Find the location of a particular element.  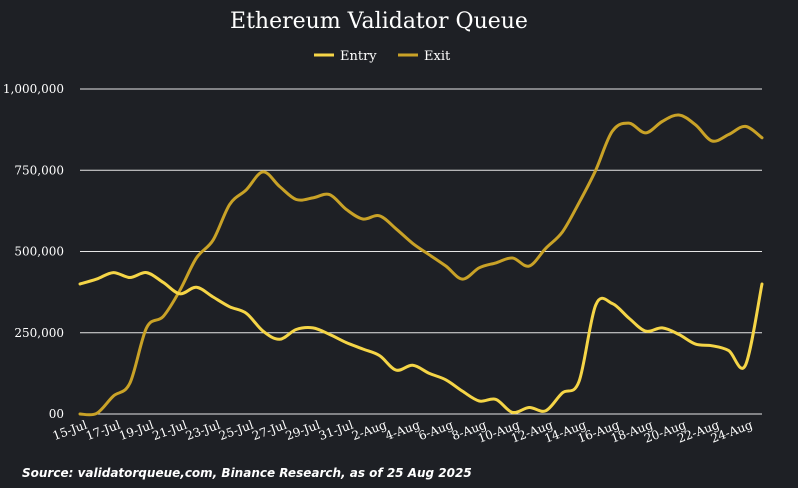

legend: Entry Exit is located at coordinates (382, 56).